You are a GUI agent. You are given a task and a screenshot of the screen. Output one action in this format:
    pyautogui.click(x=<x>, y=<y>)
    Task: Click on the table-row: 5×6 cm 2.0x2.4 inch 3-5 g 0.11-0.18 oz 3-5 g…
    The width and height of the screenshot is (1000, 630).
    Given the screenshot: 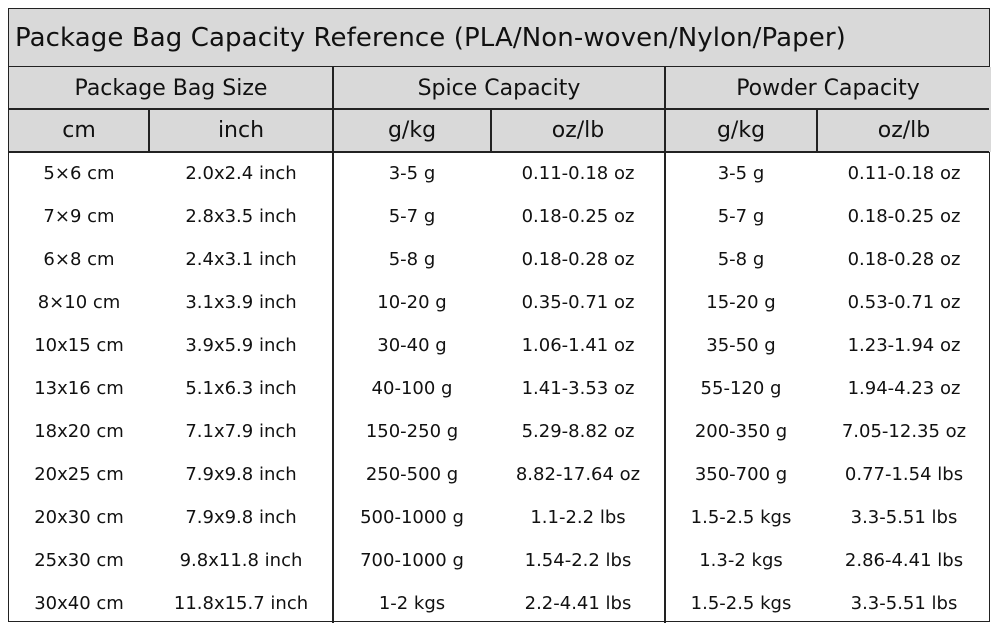 What is the action you would take?
    pyautogui.click(x=499, y=173)
    